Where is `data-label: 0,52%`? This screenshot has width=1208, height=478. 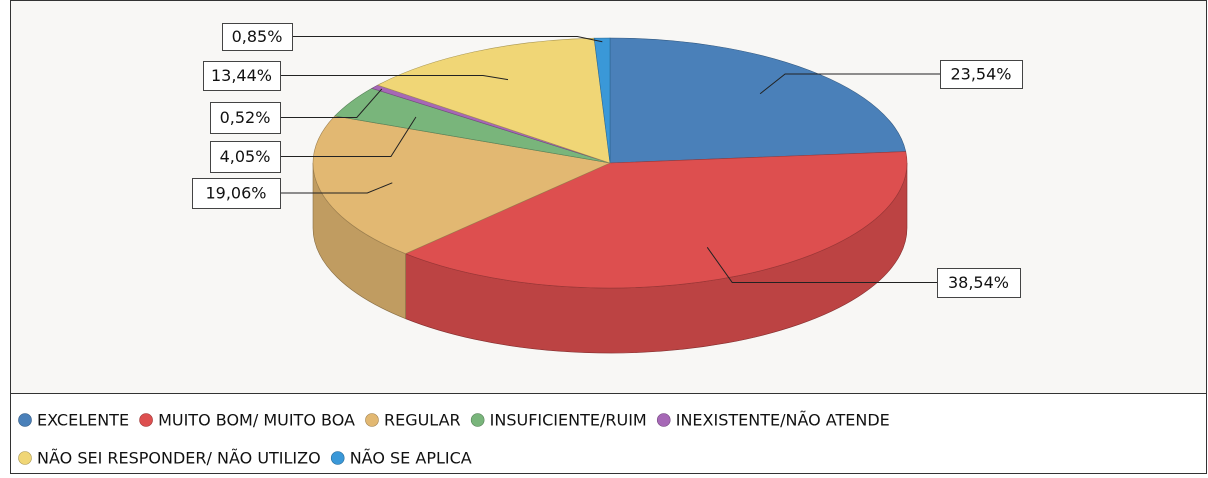 data-label: 0,52% is located at coordinates (245, 117).